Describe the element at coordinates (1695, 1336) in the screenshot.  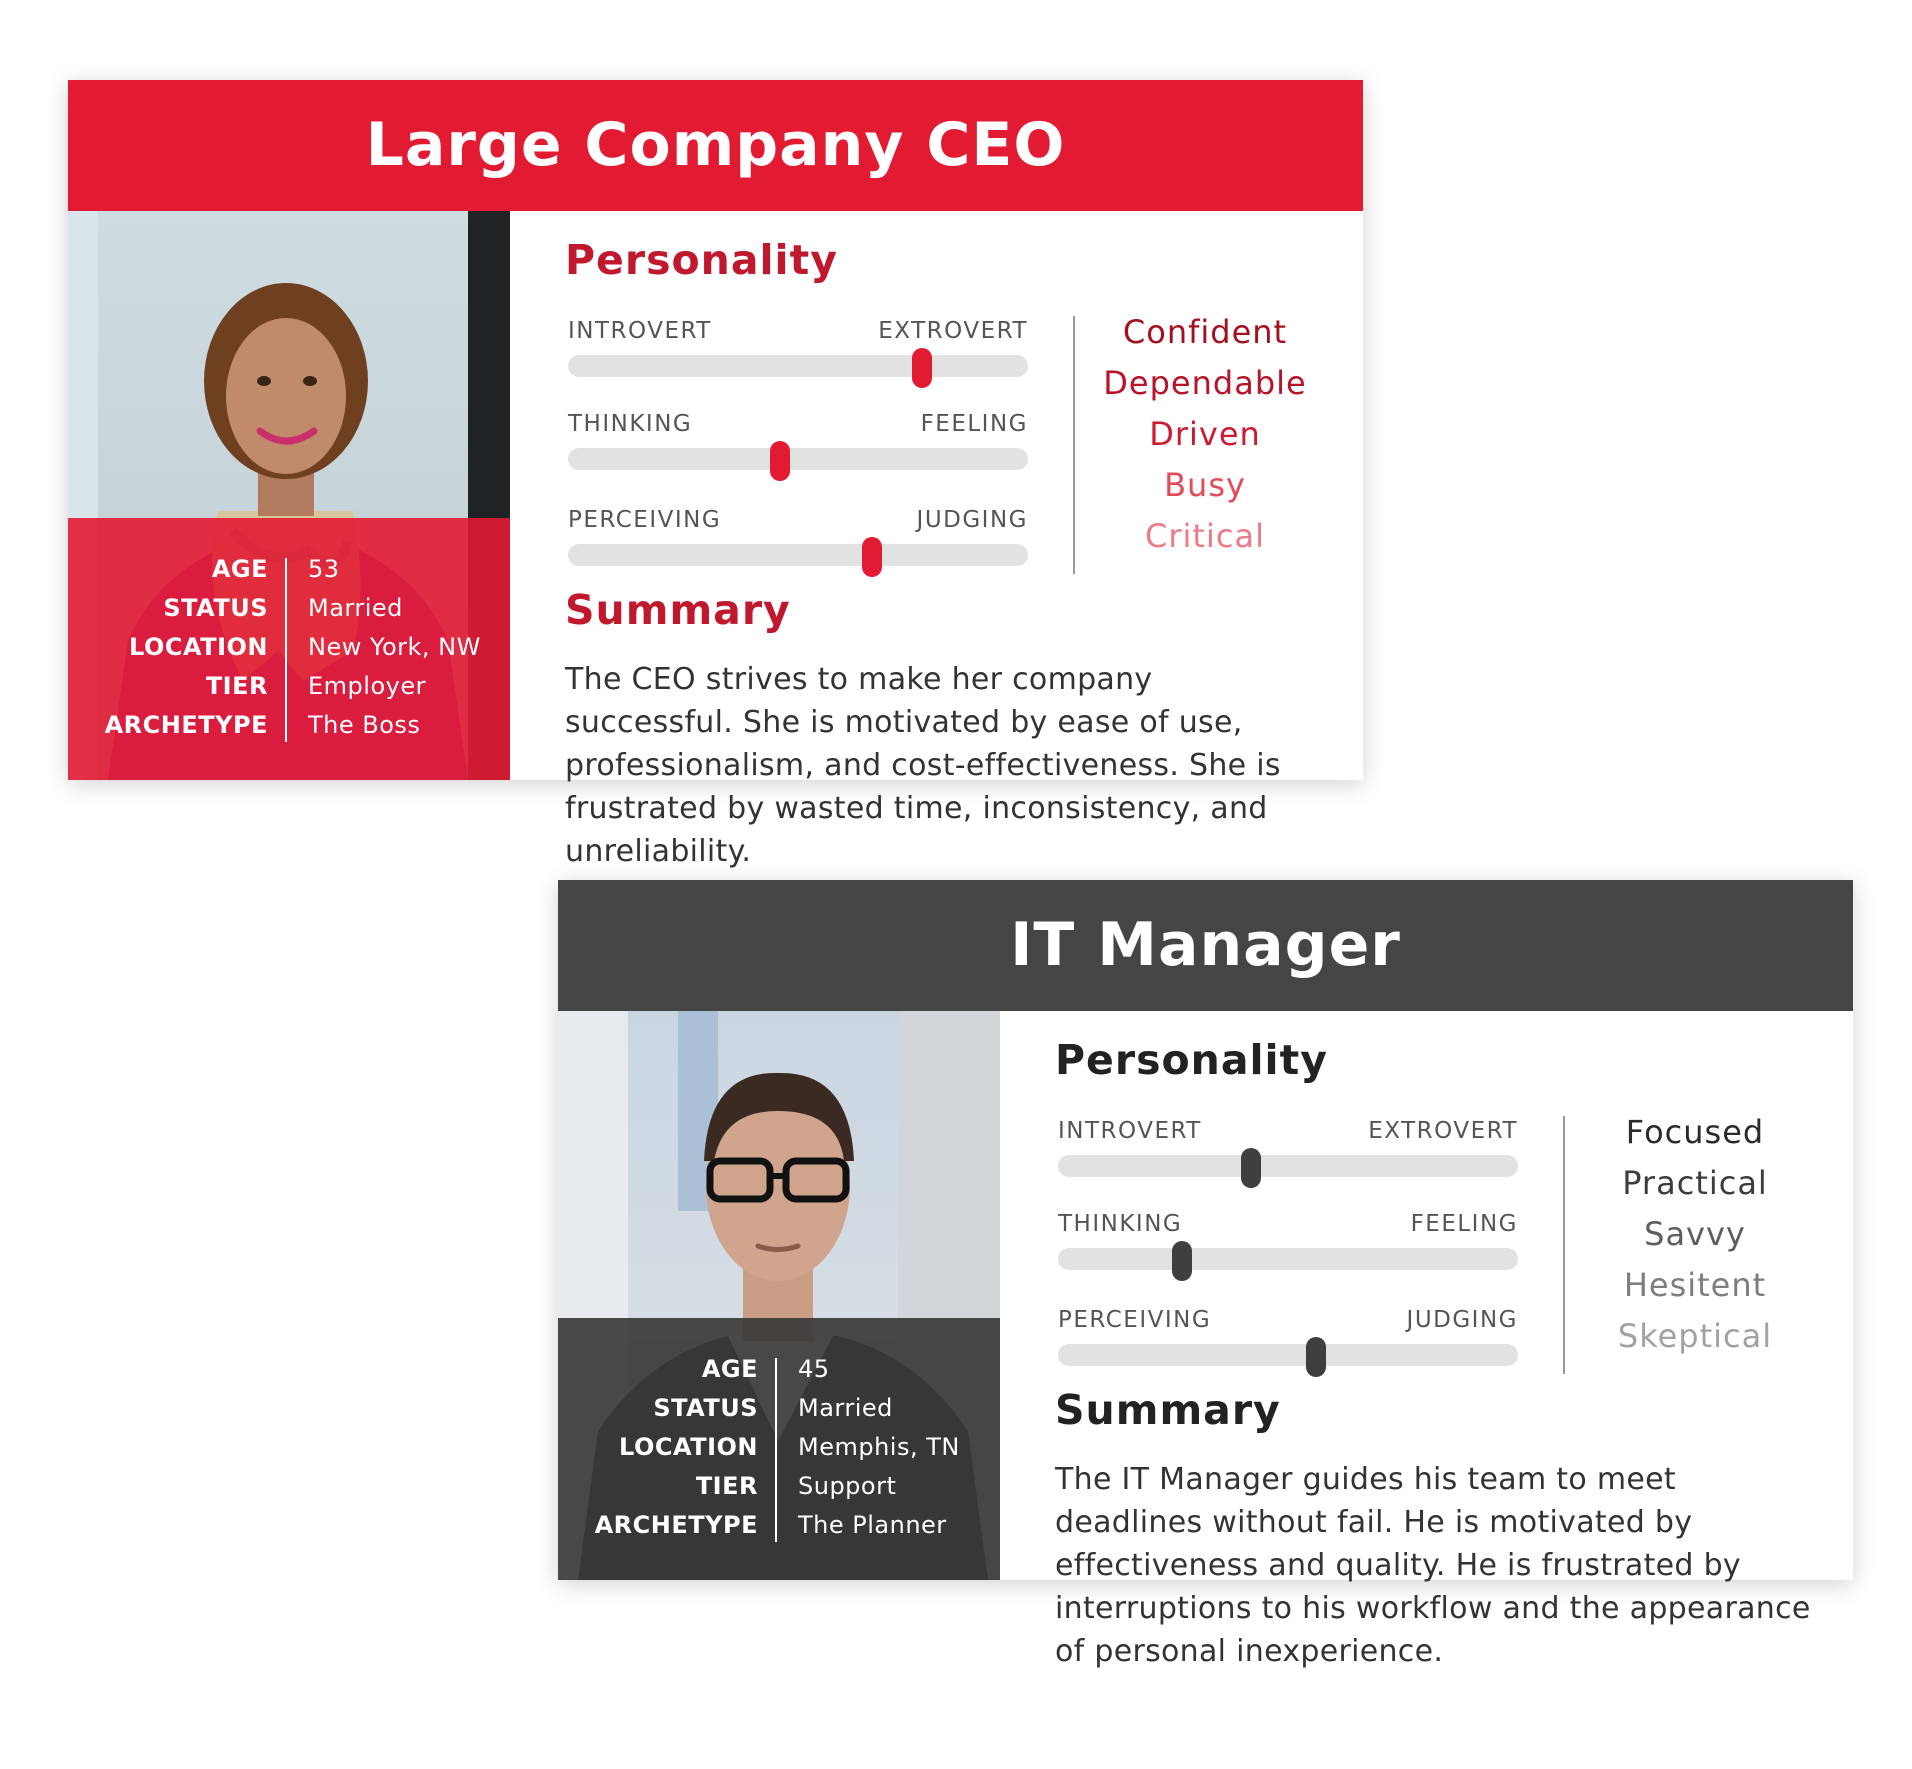
I see `trait: Skeptical` at that location.